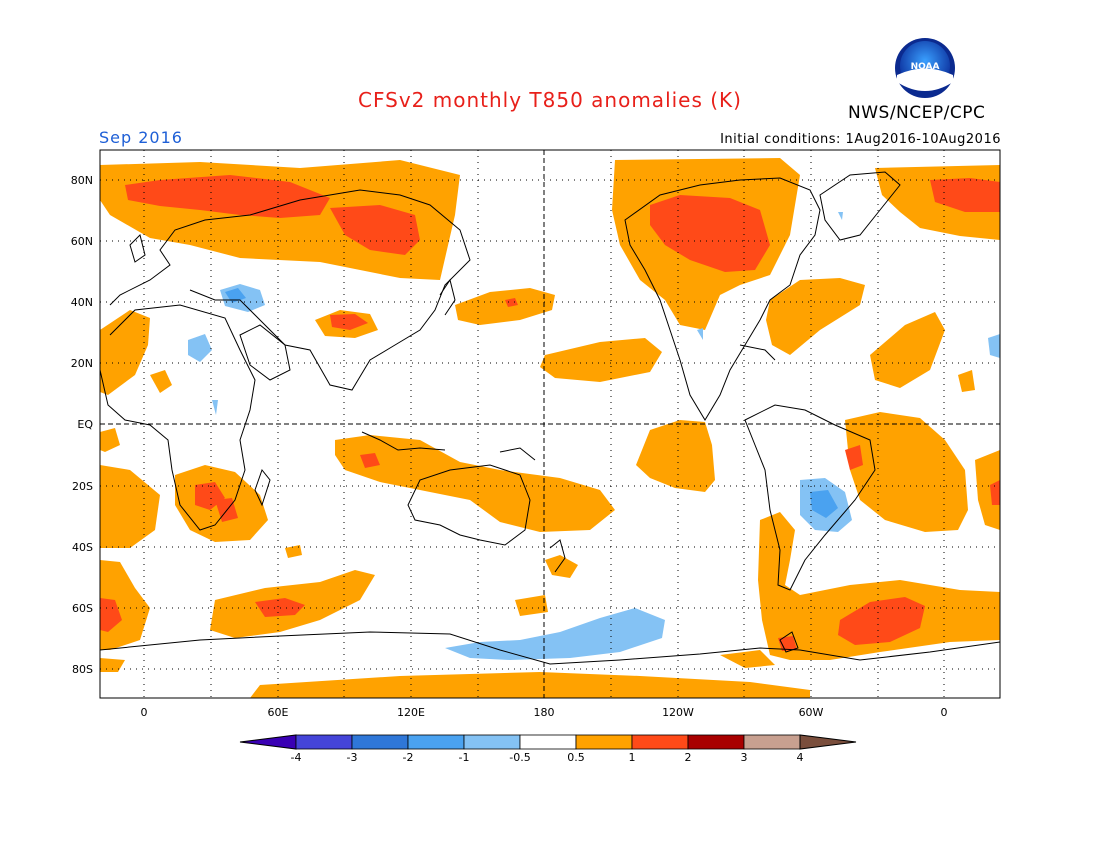 This screenshot has width=1100, height=850. What do you see at coordinates (632, 757) in the screenshot?
I see `colorbar-tick-label: 1` at bounding box center [632, 757].